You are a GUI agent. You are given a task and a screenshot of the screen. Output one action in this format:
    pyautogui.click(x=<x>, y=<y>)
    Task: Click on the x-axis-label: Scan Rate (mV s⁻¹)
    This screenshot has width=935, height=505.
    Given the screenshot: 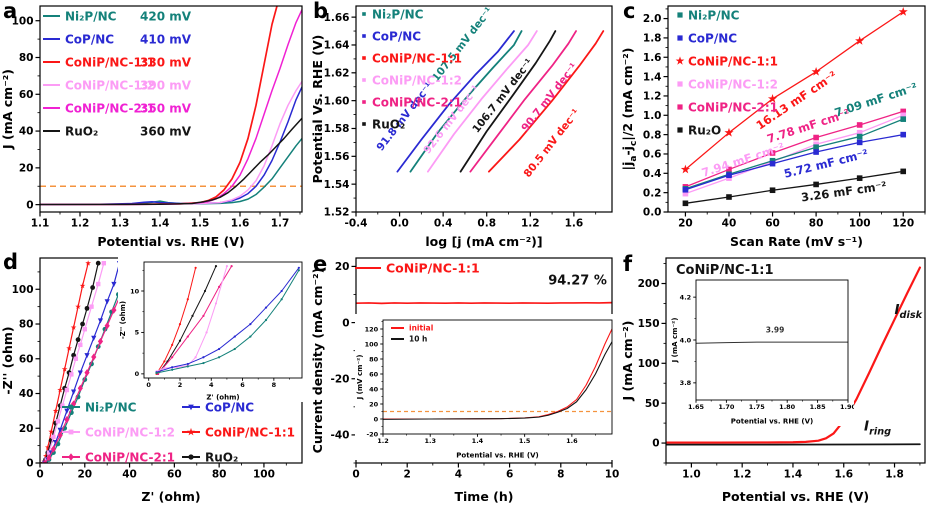 What is the action you would take?
    pyautogui.click(x=796, y=241)
    